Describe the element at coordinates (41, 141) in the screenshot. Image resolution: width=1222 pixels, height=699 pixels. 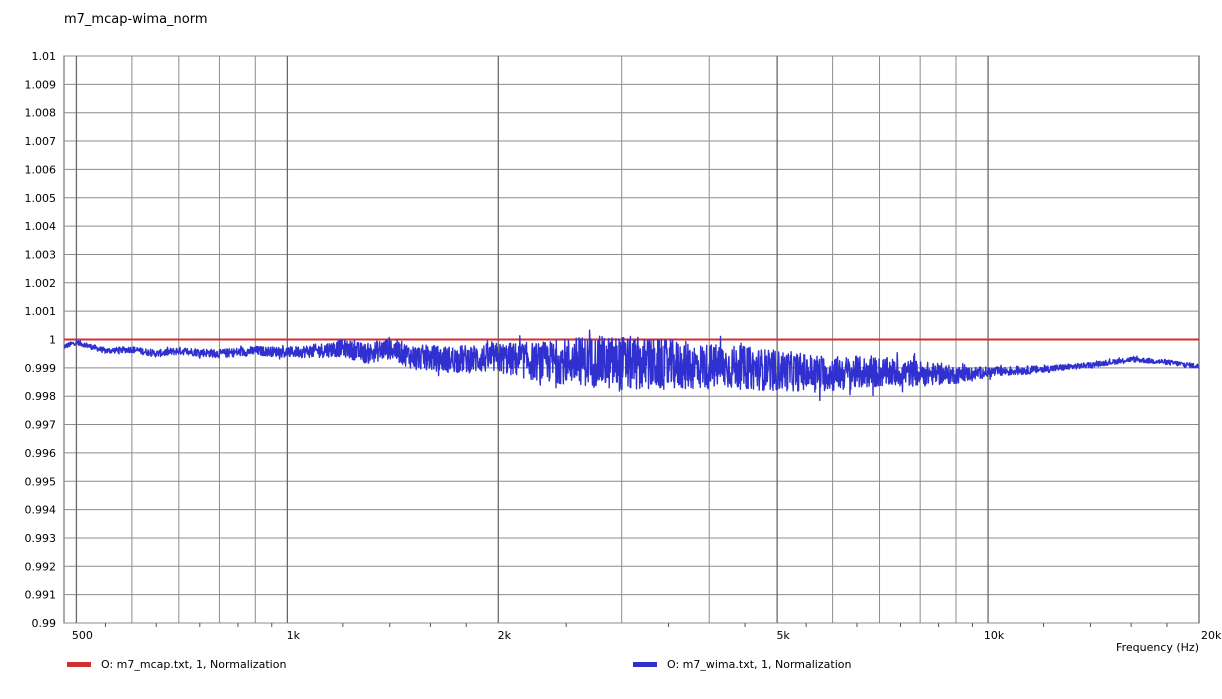
I see `y-tick-label: 1.007` at that location.